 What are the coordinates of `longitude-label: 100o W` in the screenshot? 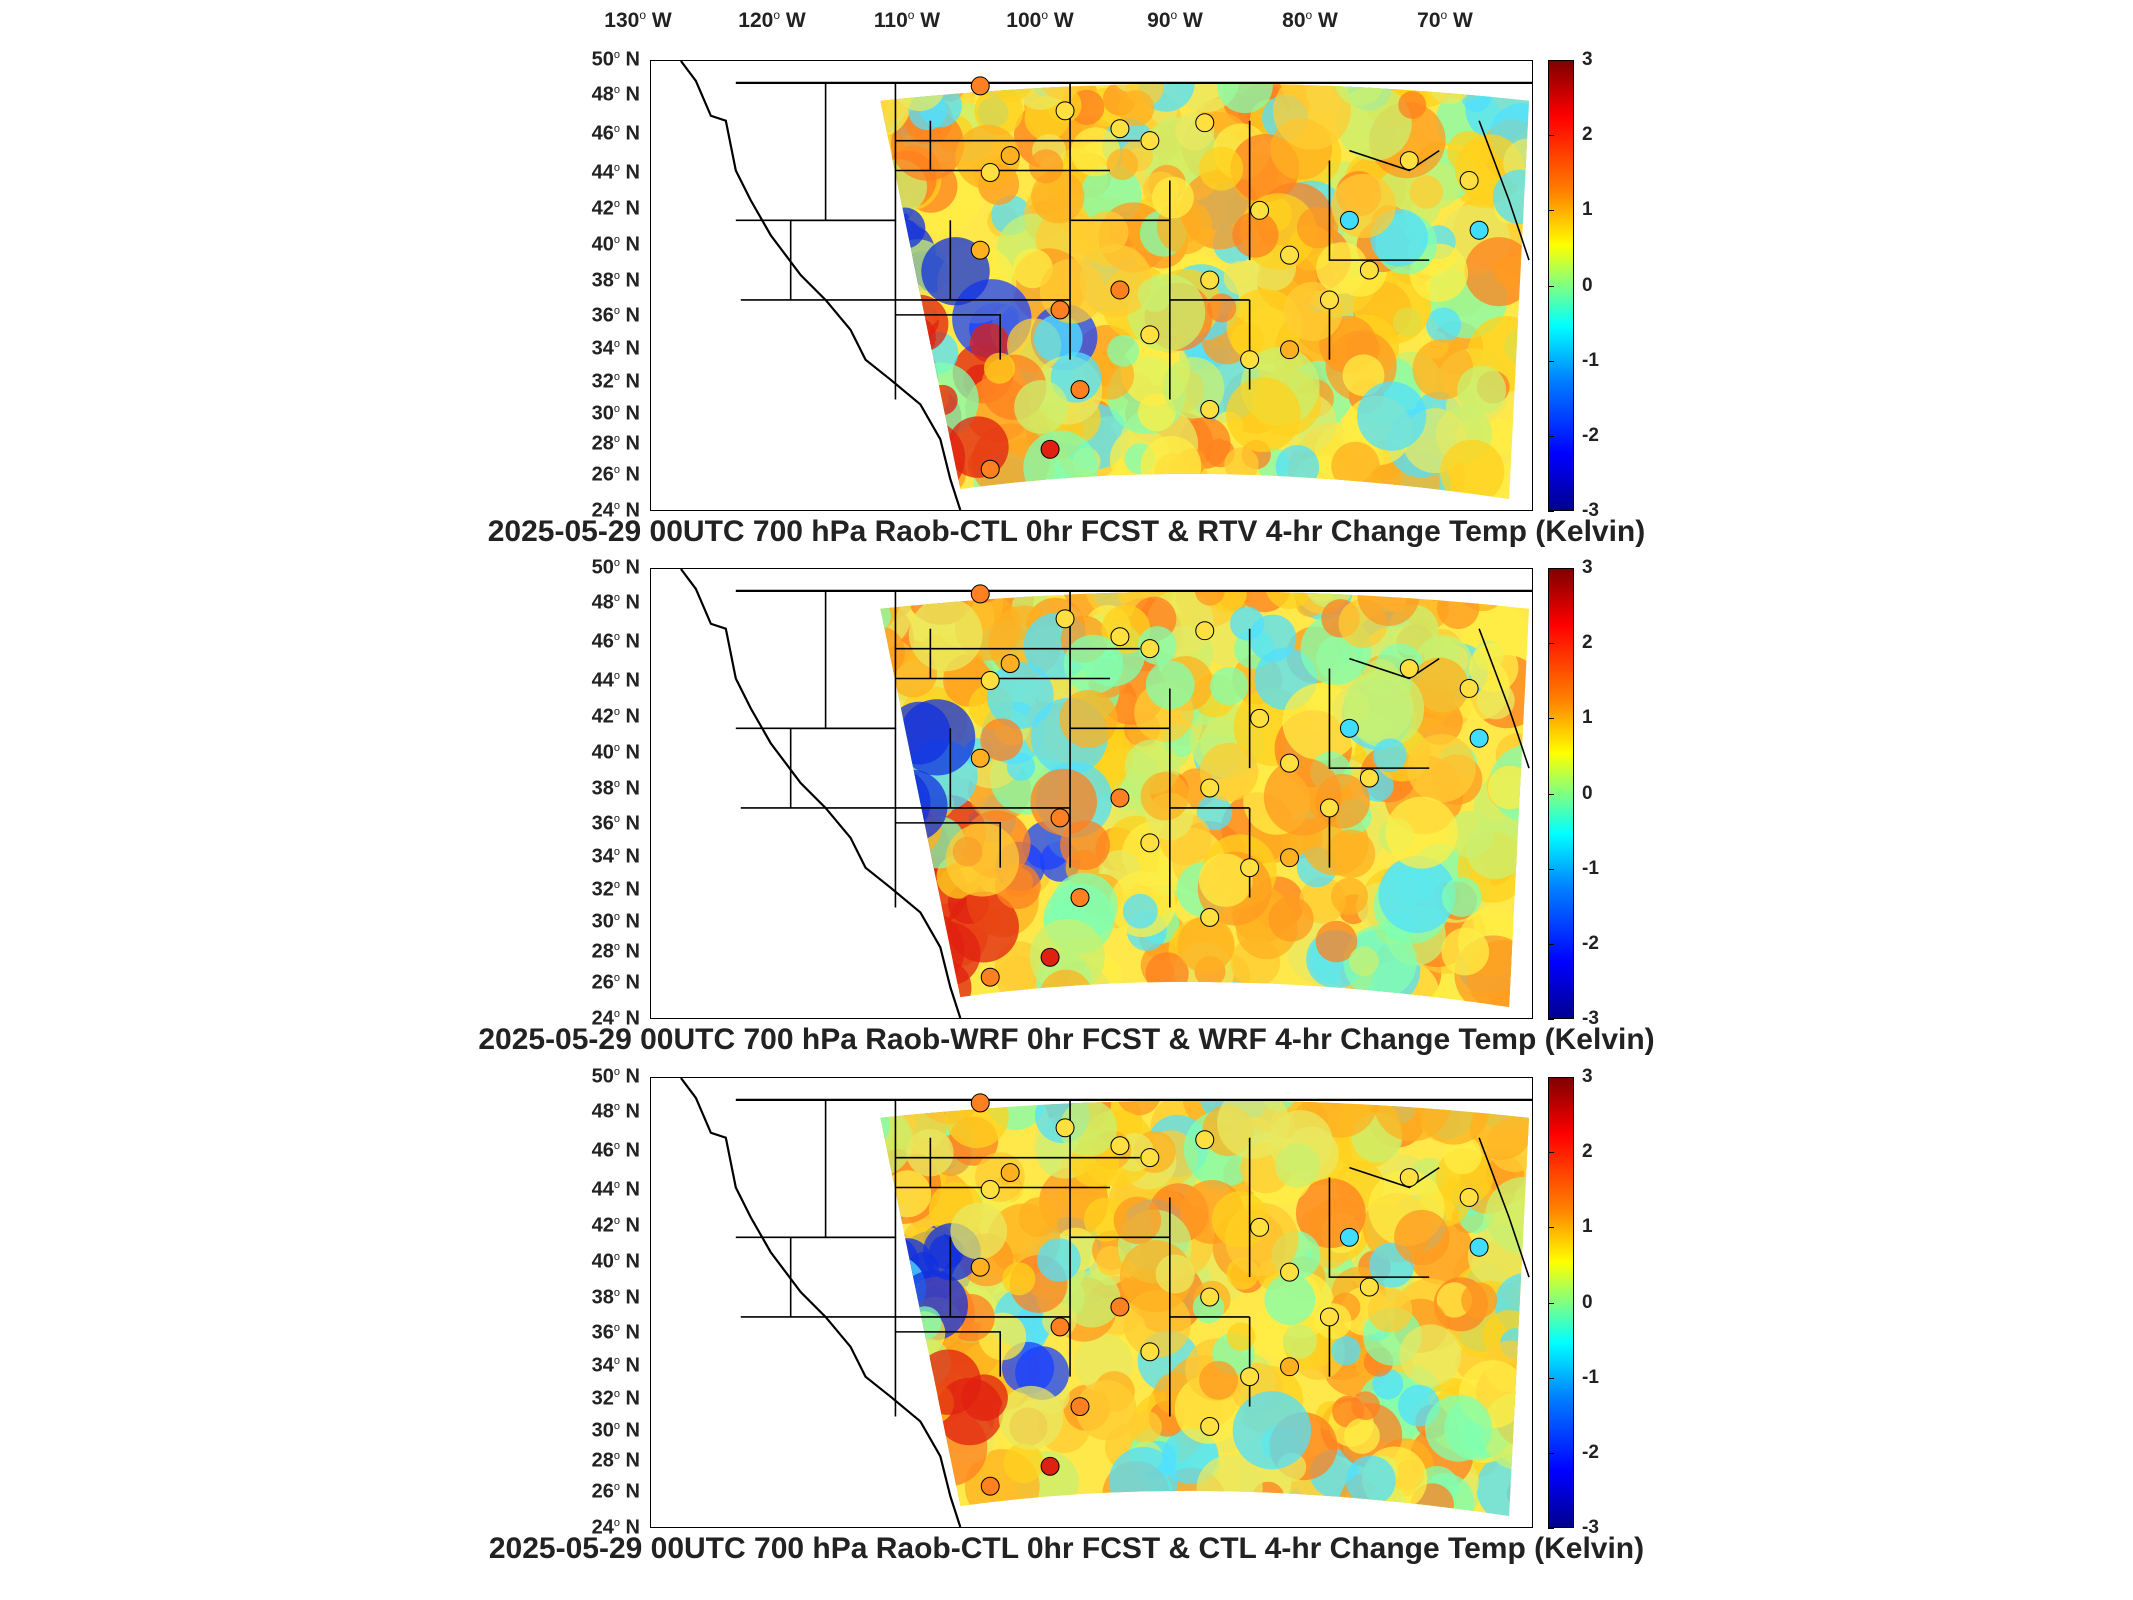 It's located at (1040, 20).